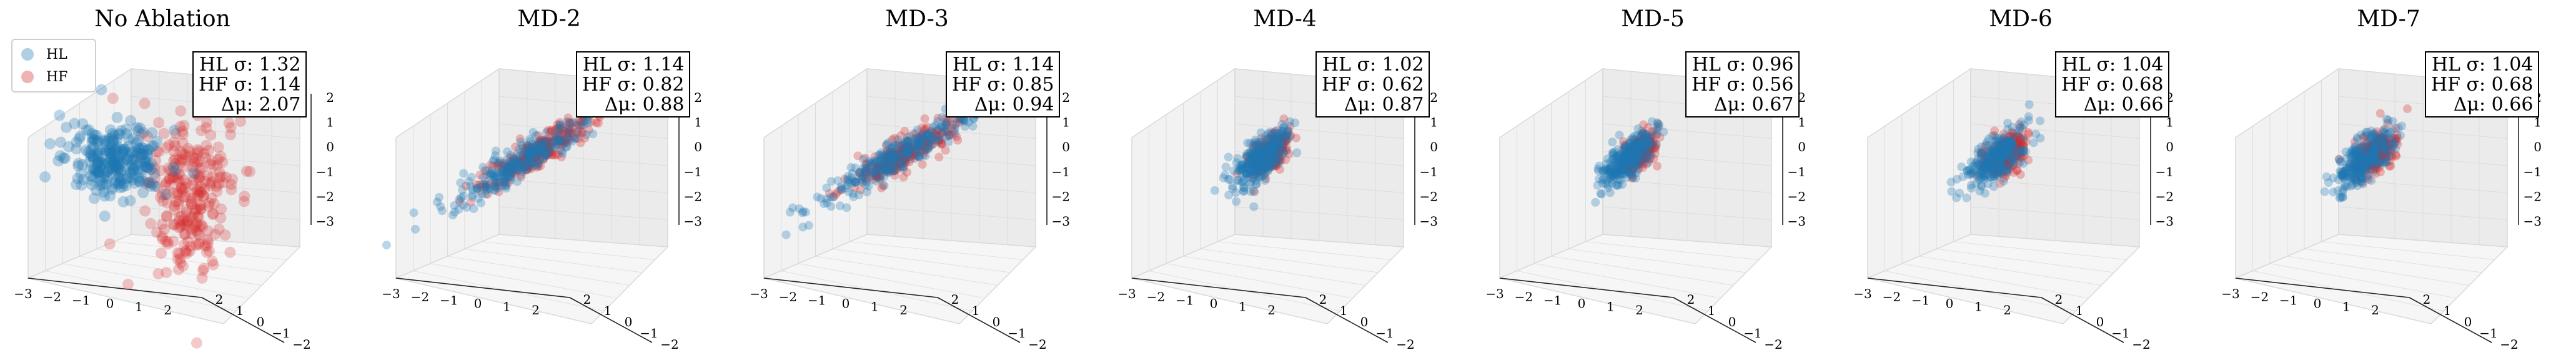 This screenshot has height=355, width=2576. What do you see at coordinates (1950, 303) in the screenshot?
I see `x-tick-label: 0` at bounding box center [1950, 303].